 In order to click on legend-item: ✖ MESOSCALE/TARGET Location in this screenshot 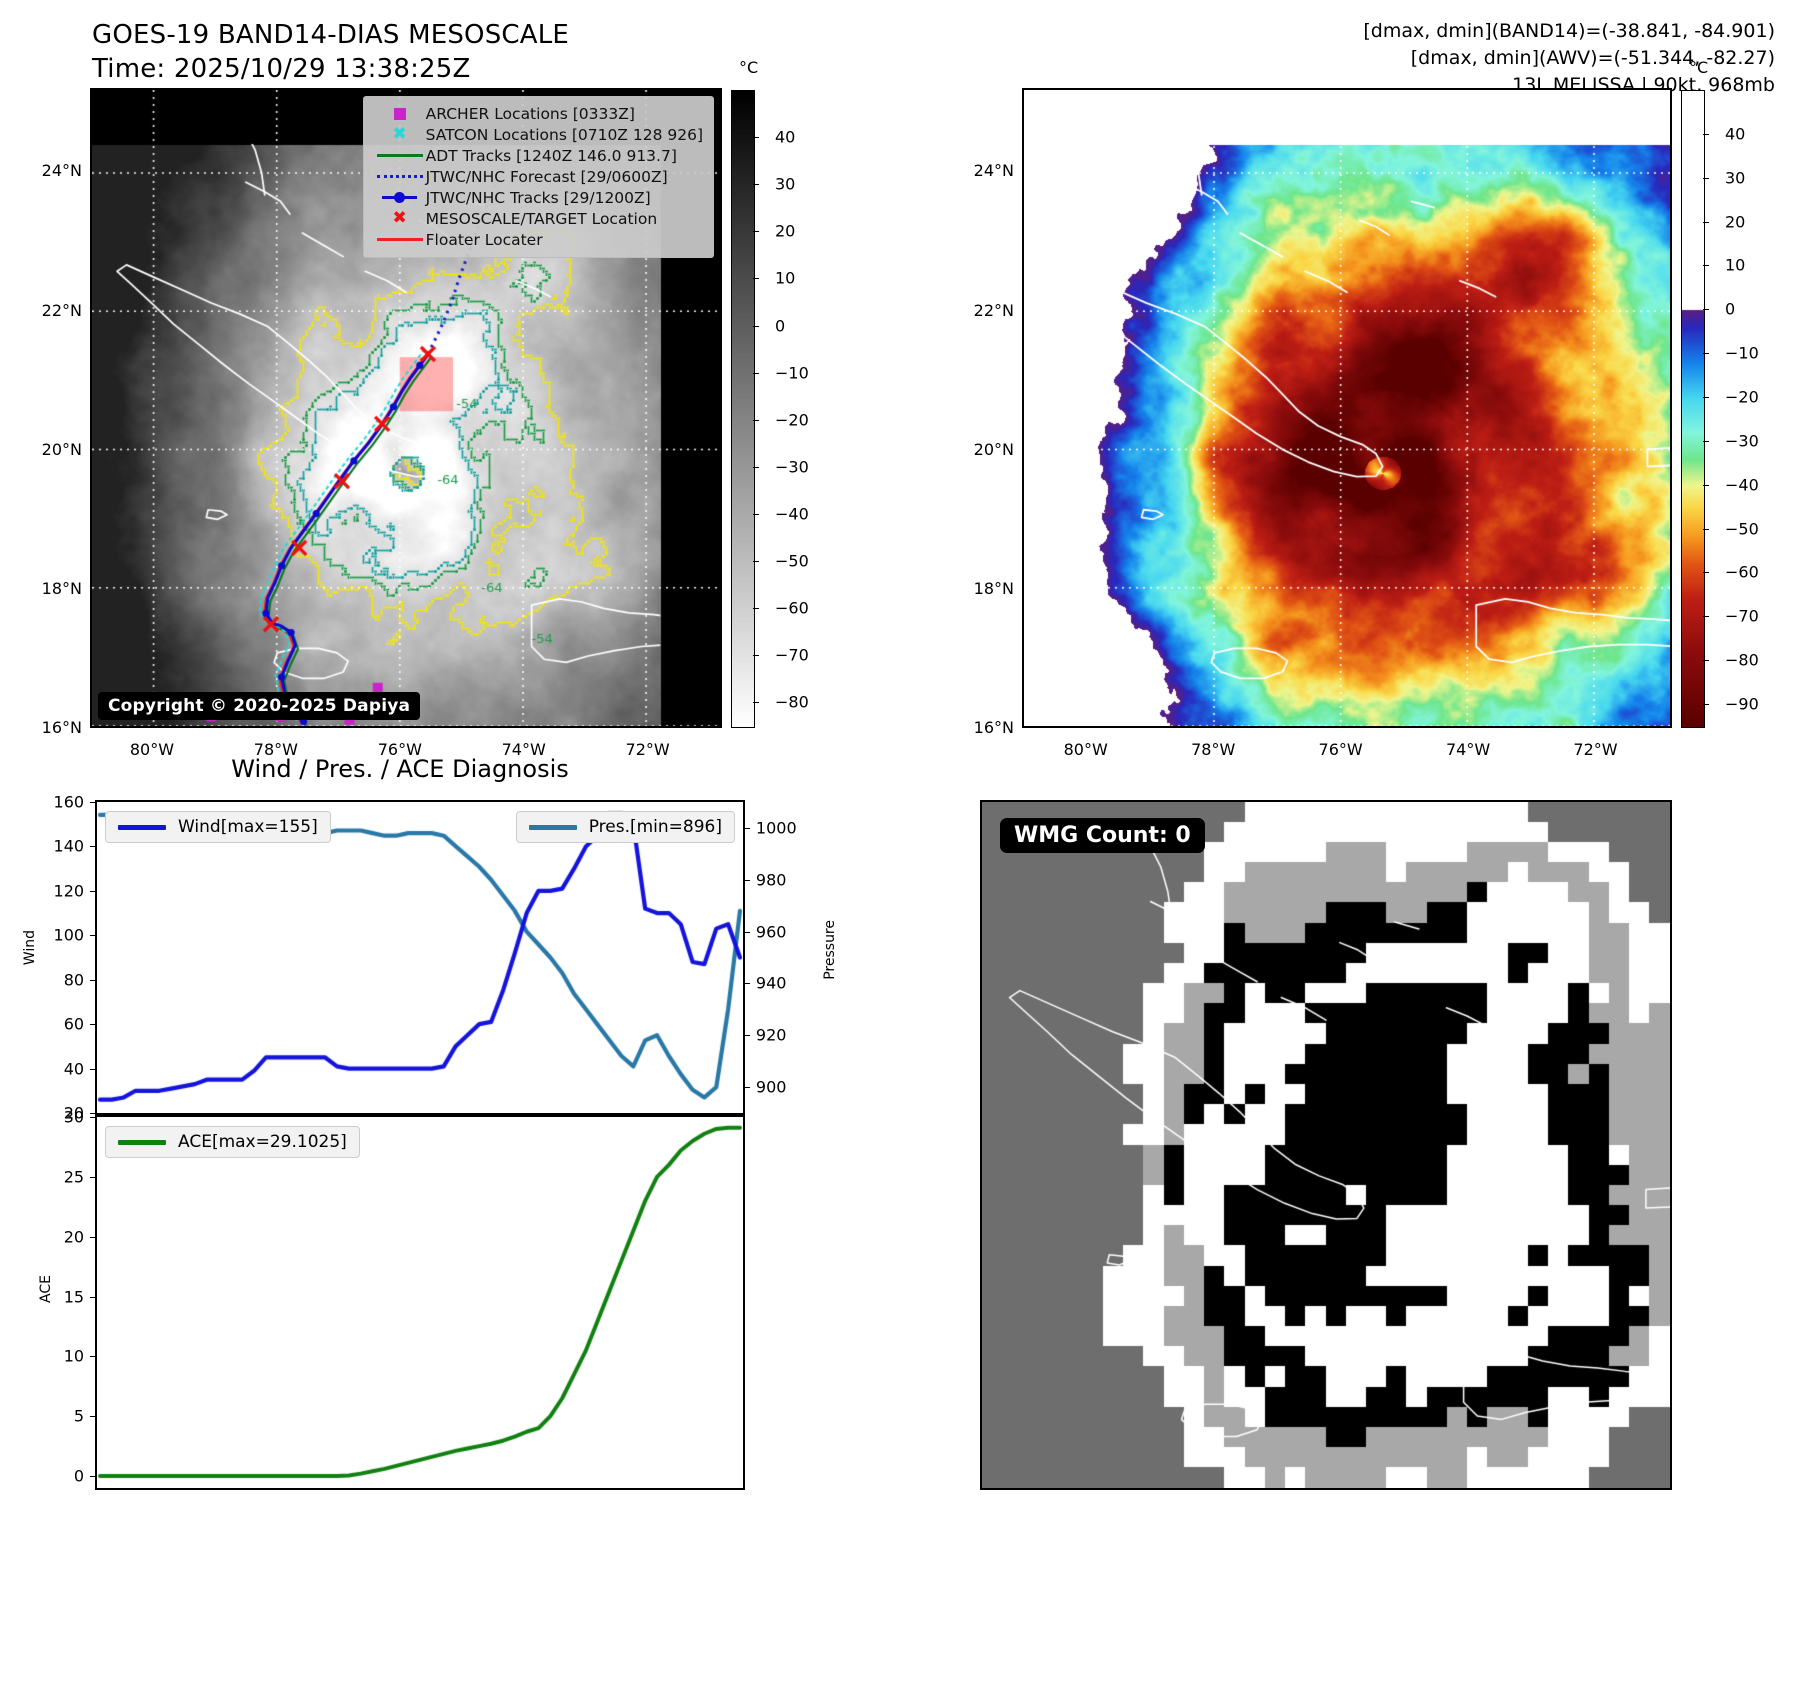, I will do `click(538, 218)`.